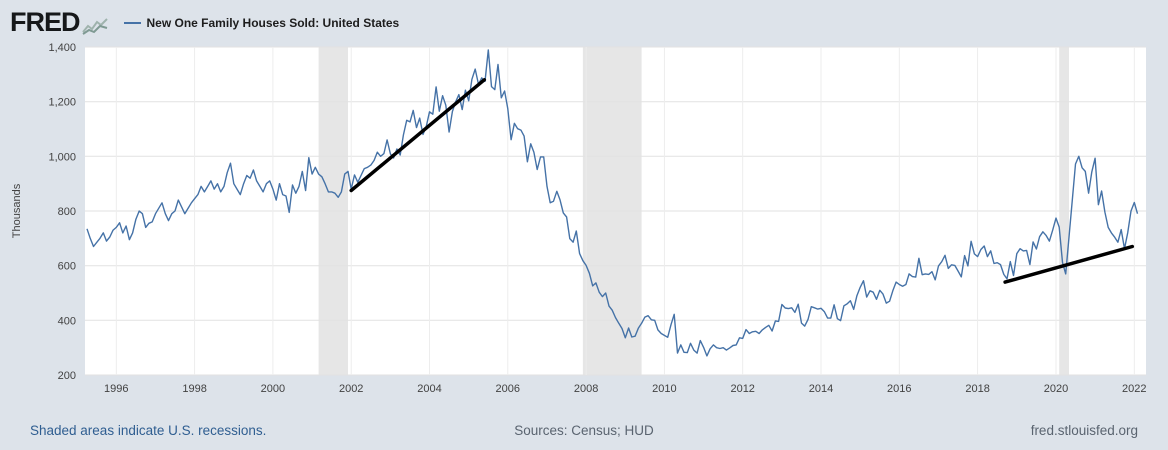 The width and height of the screenshot is (1168, 450). I want to click on x-tick-label: 2016, so click(899, 389).